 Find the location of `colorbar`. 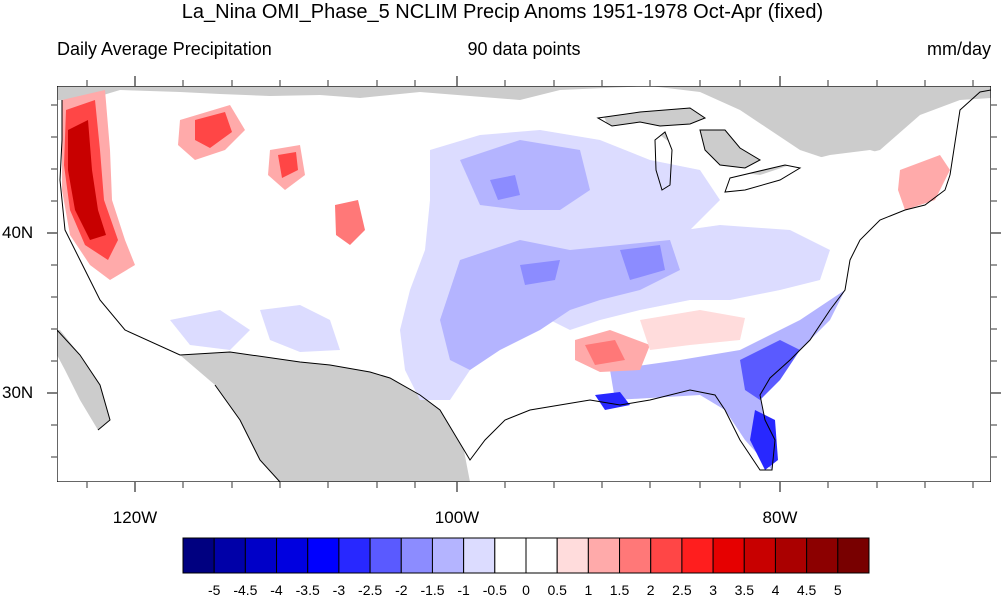

colorbar is located at coordinates (526, 555).